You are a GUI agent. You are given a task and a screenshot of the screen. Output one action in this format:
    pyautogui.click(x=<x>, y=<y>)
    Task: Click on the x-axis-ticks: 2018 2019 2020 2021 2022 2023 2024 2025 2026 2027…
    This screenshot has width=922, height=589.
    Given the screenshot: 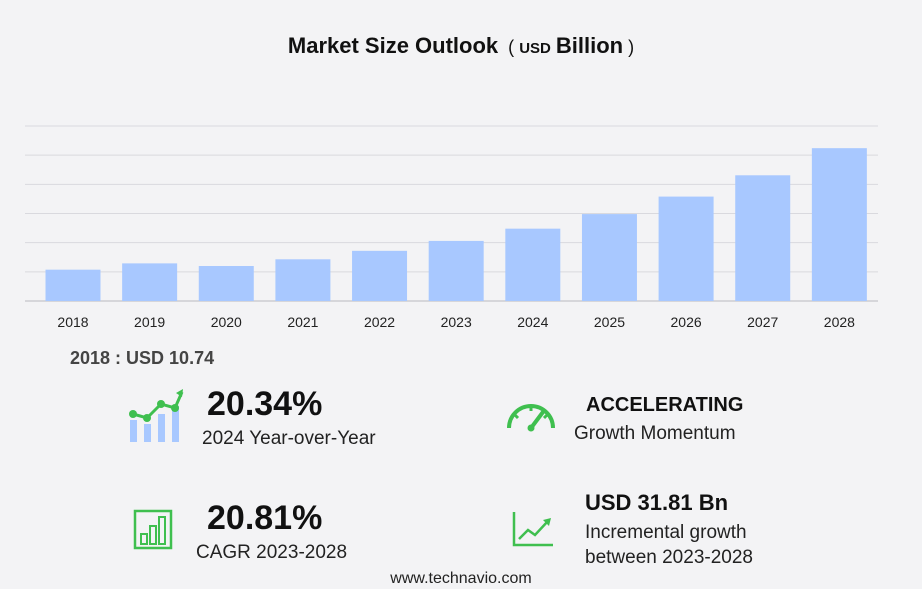 What is the action you would take?
    pyautogui.click(x=456, y=322)
    